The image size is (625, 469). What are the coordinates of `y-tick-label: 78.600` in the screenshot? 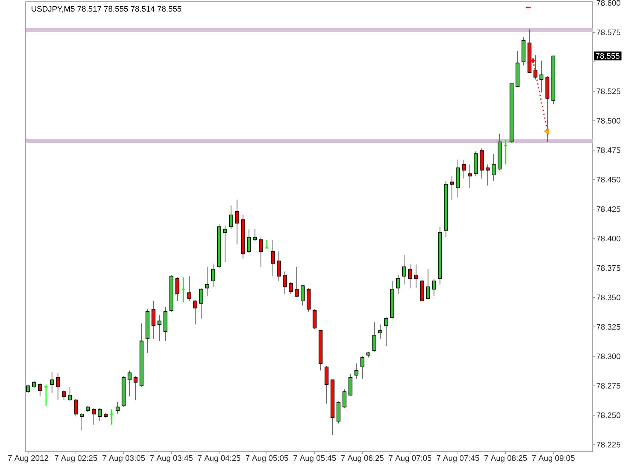 It's located at (608, 3).